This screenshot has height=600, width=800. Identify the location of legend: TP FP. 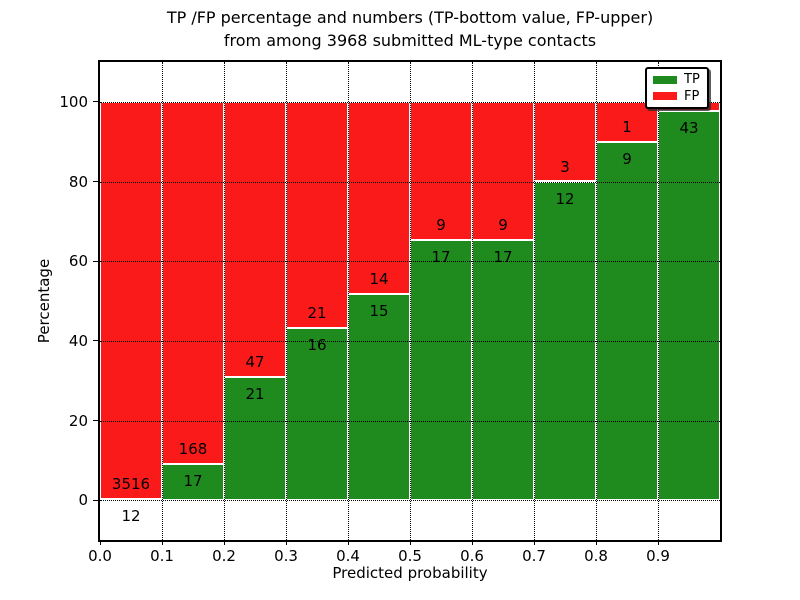
(677, 88).